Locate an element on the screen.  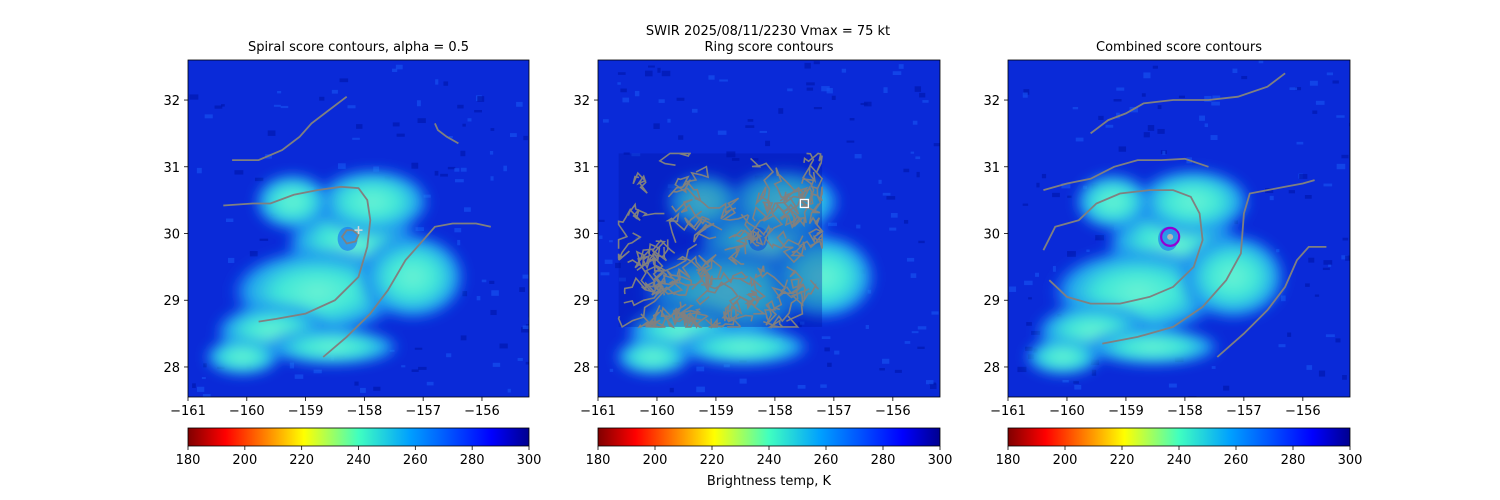
x-tick-label: −158 is located at coordinates (365, 411).